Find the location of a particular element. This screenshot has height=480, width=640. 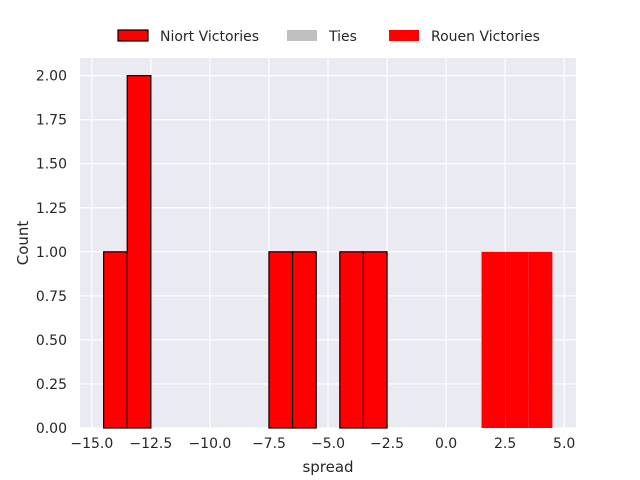

y-tick-label: 1.00 is located at coordinates (51, 253).